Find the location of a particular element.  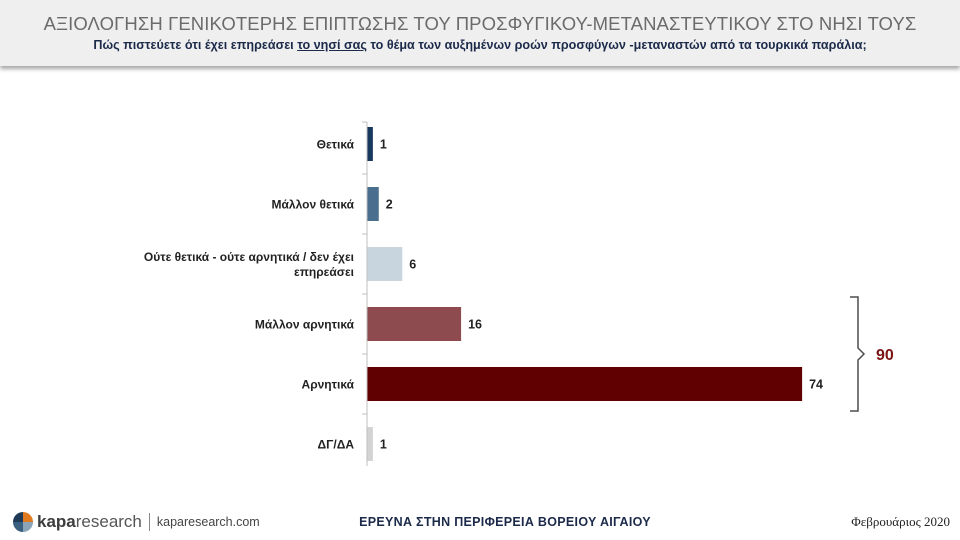

value-label-μαλλον-θετικα: 2 is located at coordinates (389, 205).